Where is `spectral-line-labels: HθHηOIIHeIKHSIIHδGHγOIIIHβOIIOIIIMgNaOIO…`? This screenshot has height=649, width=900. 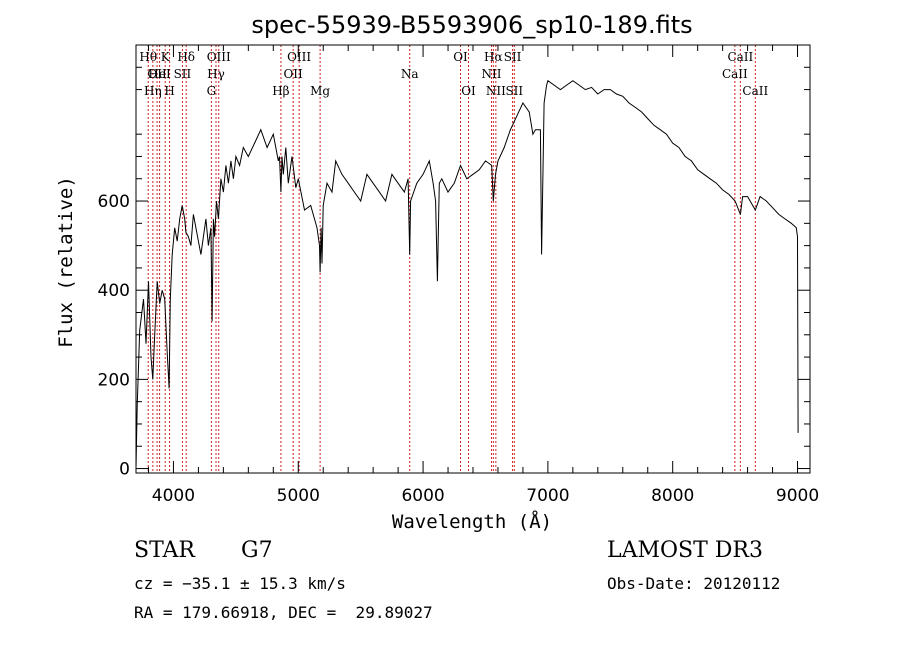 spectral-line-labels: HθHηOIIHeIKHSIIHδGHγOIIIHβOIIOIIIMgNaOIO… is located at coordinates (453, 74).